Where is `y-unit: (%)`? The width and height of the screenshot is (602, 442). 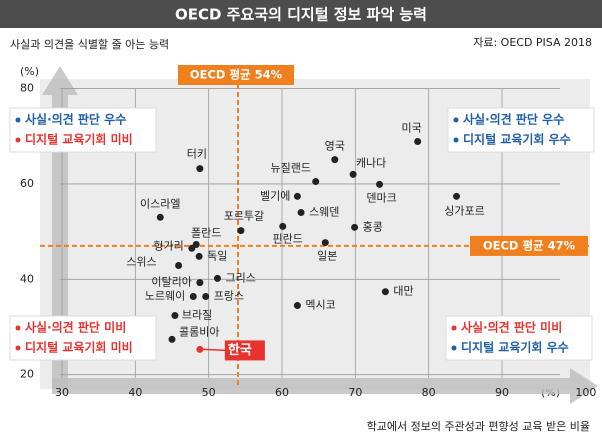 y-unit: (%) is located at coordinates (29, 71).